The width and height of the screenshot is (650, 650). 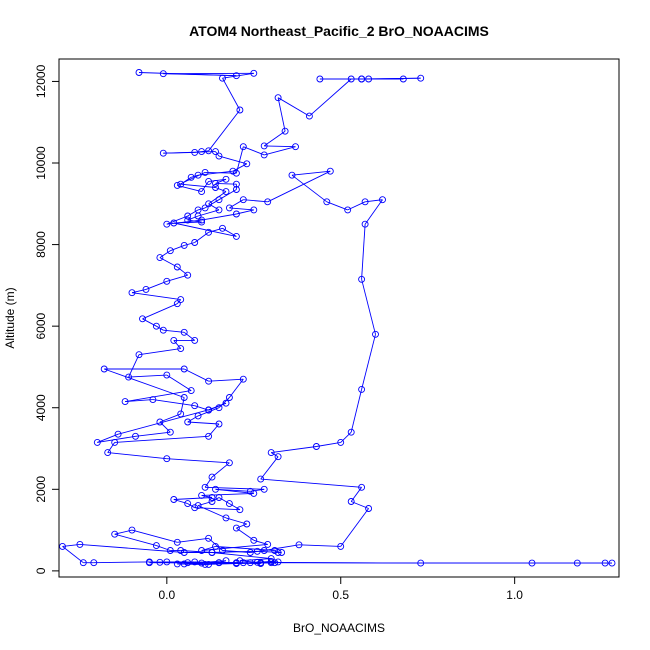 What do you see at coordinates (41, 325) in the screenshot?
I see `y-tick-label: 6000` at bounding box center [41, 325].